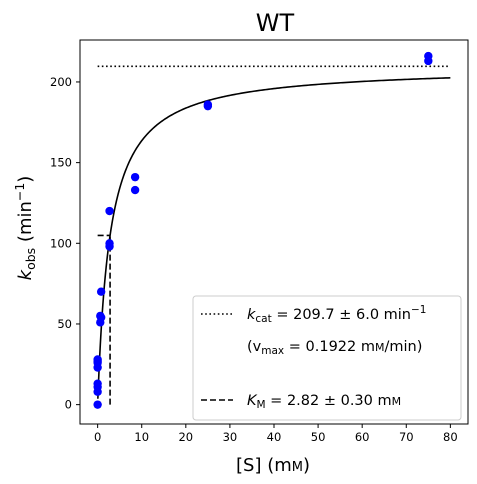  Describe the element at coordinates (230, 437) in the screenshot. I see `x-tick-label: 30` at that location.